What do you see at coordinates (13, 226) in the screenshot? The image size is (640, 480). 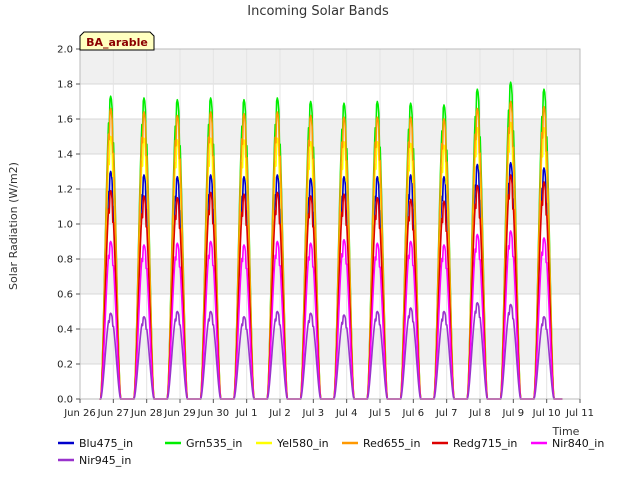 I see `y-axis-label: Solar Radiation (W/m2)` at bounding box center [13, 226].